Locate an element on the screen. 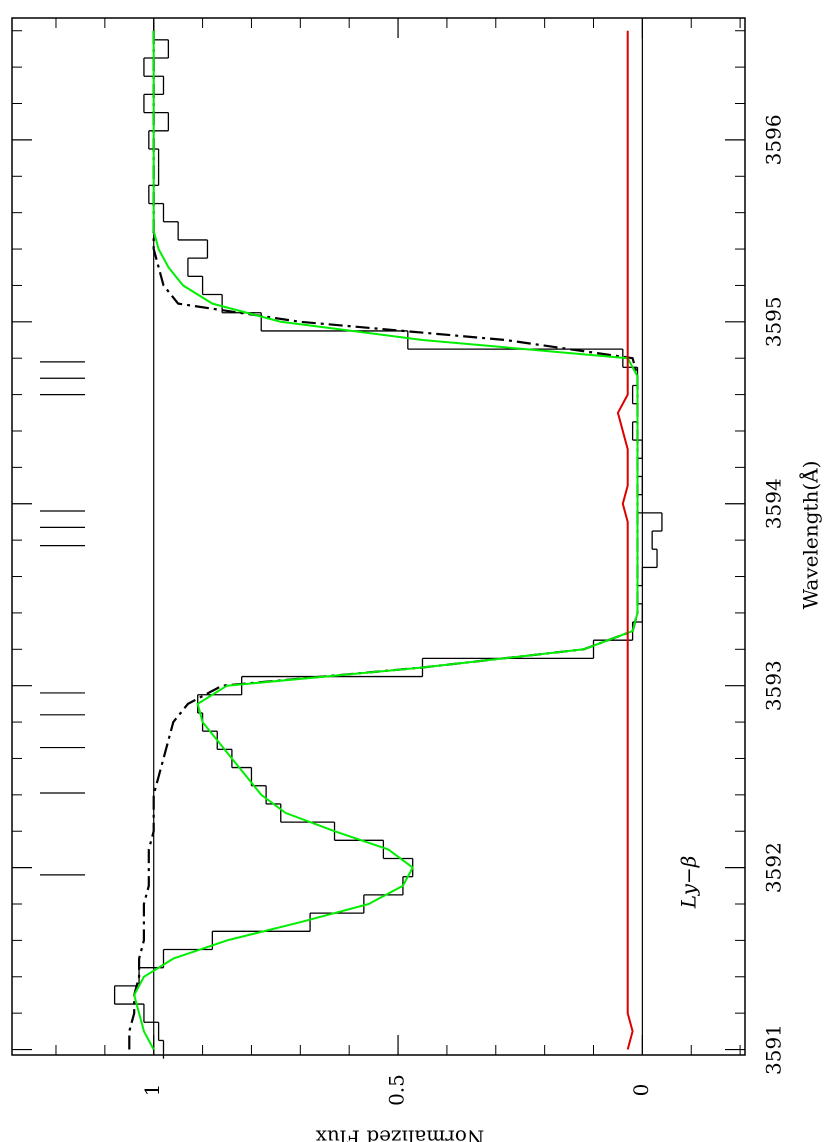  y-tick-label: 0.5 is located at coordinates (397, 1090).